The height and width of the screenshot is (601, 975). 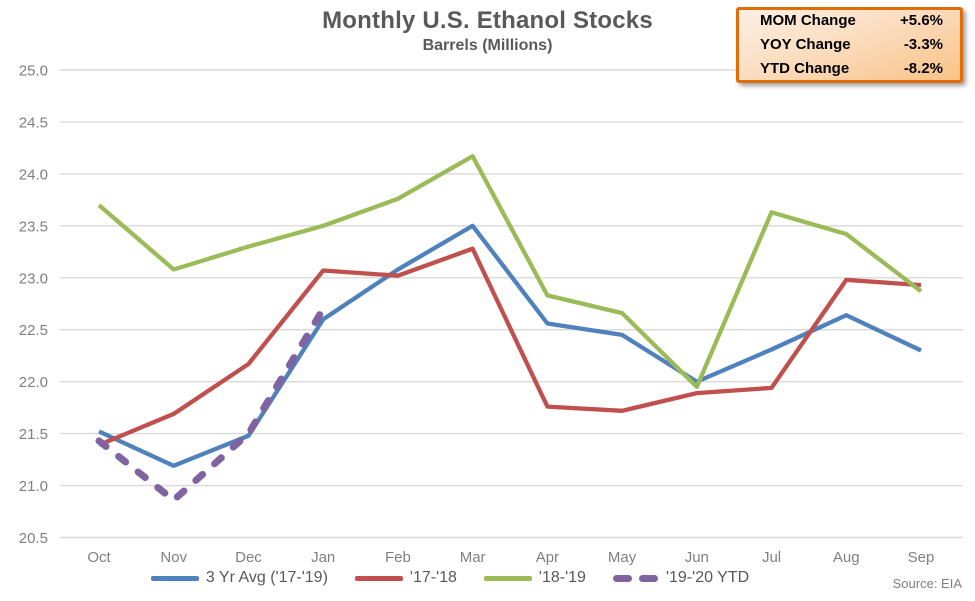 I want to click on y-axis-tick-label: 24.0, so click(x=33, y=174).